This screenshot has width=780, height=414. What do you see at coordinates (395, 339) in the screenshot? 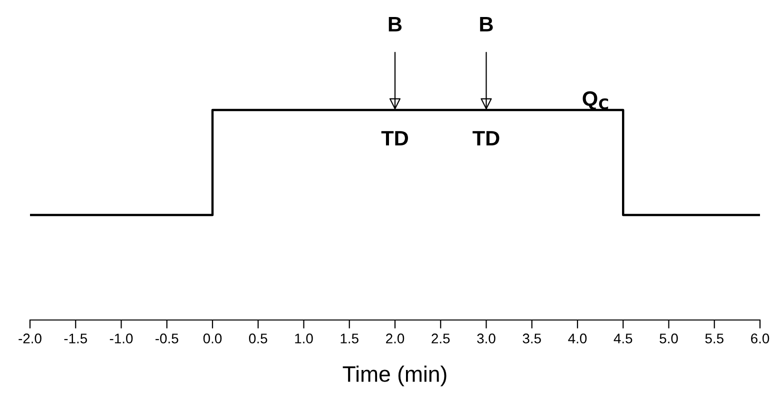
I see `x-tick-label: 2.0` at bounding box center [395, 339].